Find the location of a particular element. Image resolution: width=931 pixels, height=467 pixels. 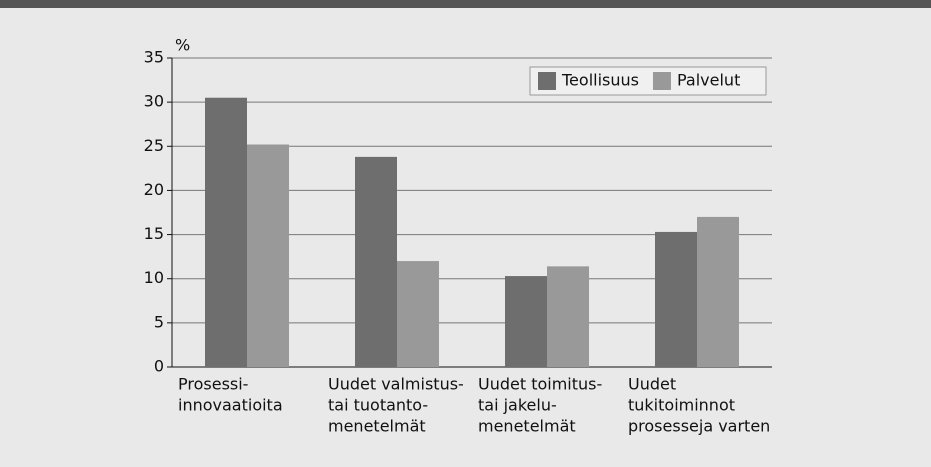

x-tick-label: innovaatioita is located at coordinates (230, 405).